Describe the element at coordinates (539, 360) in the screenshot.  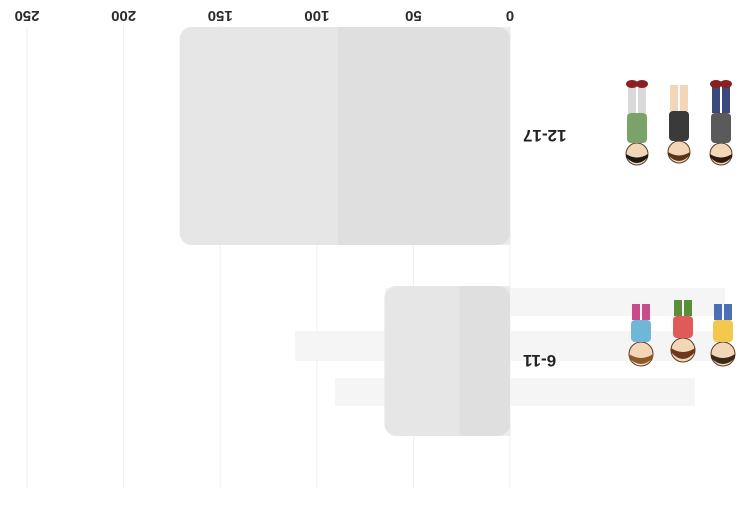
I see `category-label: 6-11` at that location.